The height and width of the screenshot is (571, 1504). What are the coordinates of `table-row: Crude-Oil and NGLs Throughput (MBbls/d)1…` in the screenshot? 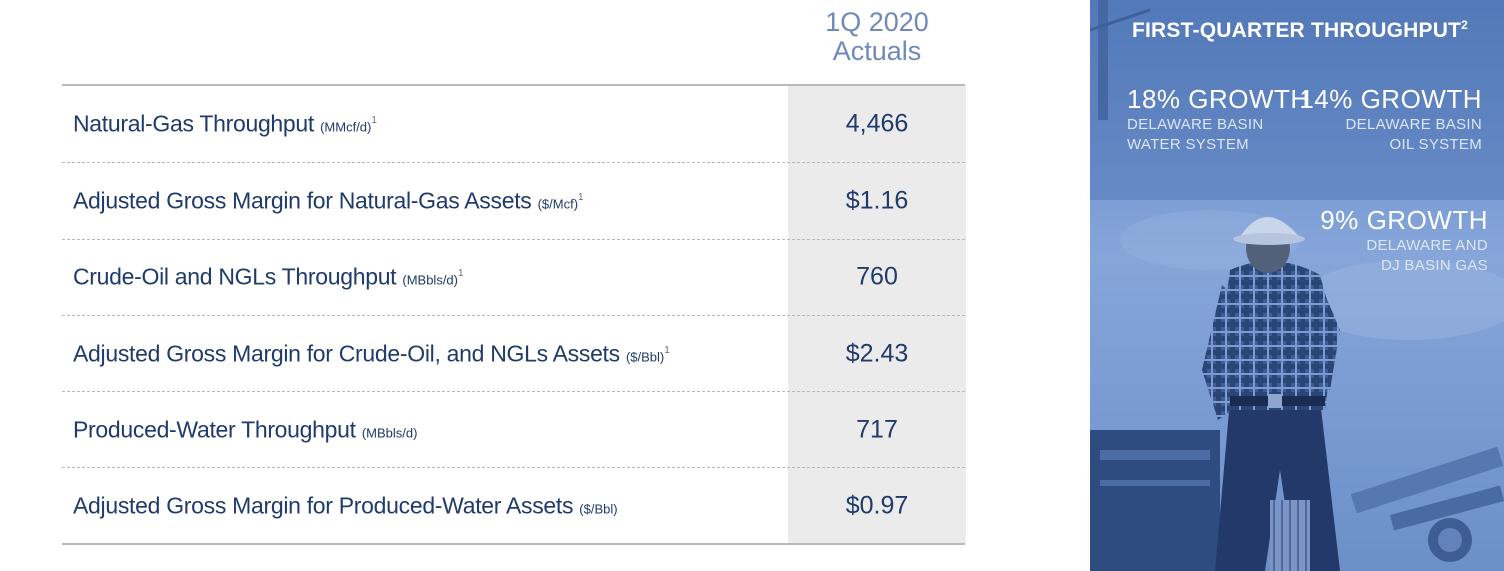 It's located at (513, 276).